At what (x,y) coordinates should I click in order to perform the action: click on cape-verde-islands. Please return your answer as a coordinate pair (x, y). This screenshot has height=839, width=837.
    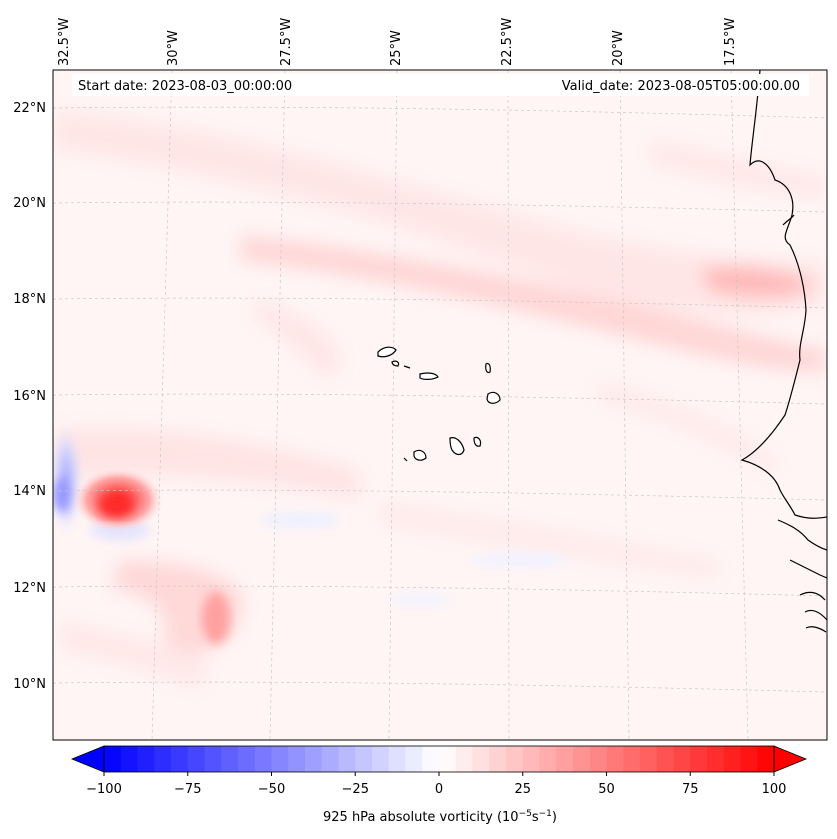
    Looking at the image, I should click on (439, 404).